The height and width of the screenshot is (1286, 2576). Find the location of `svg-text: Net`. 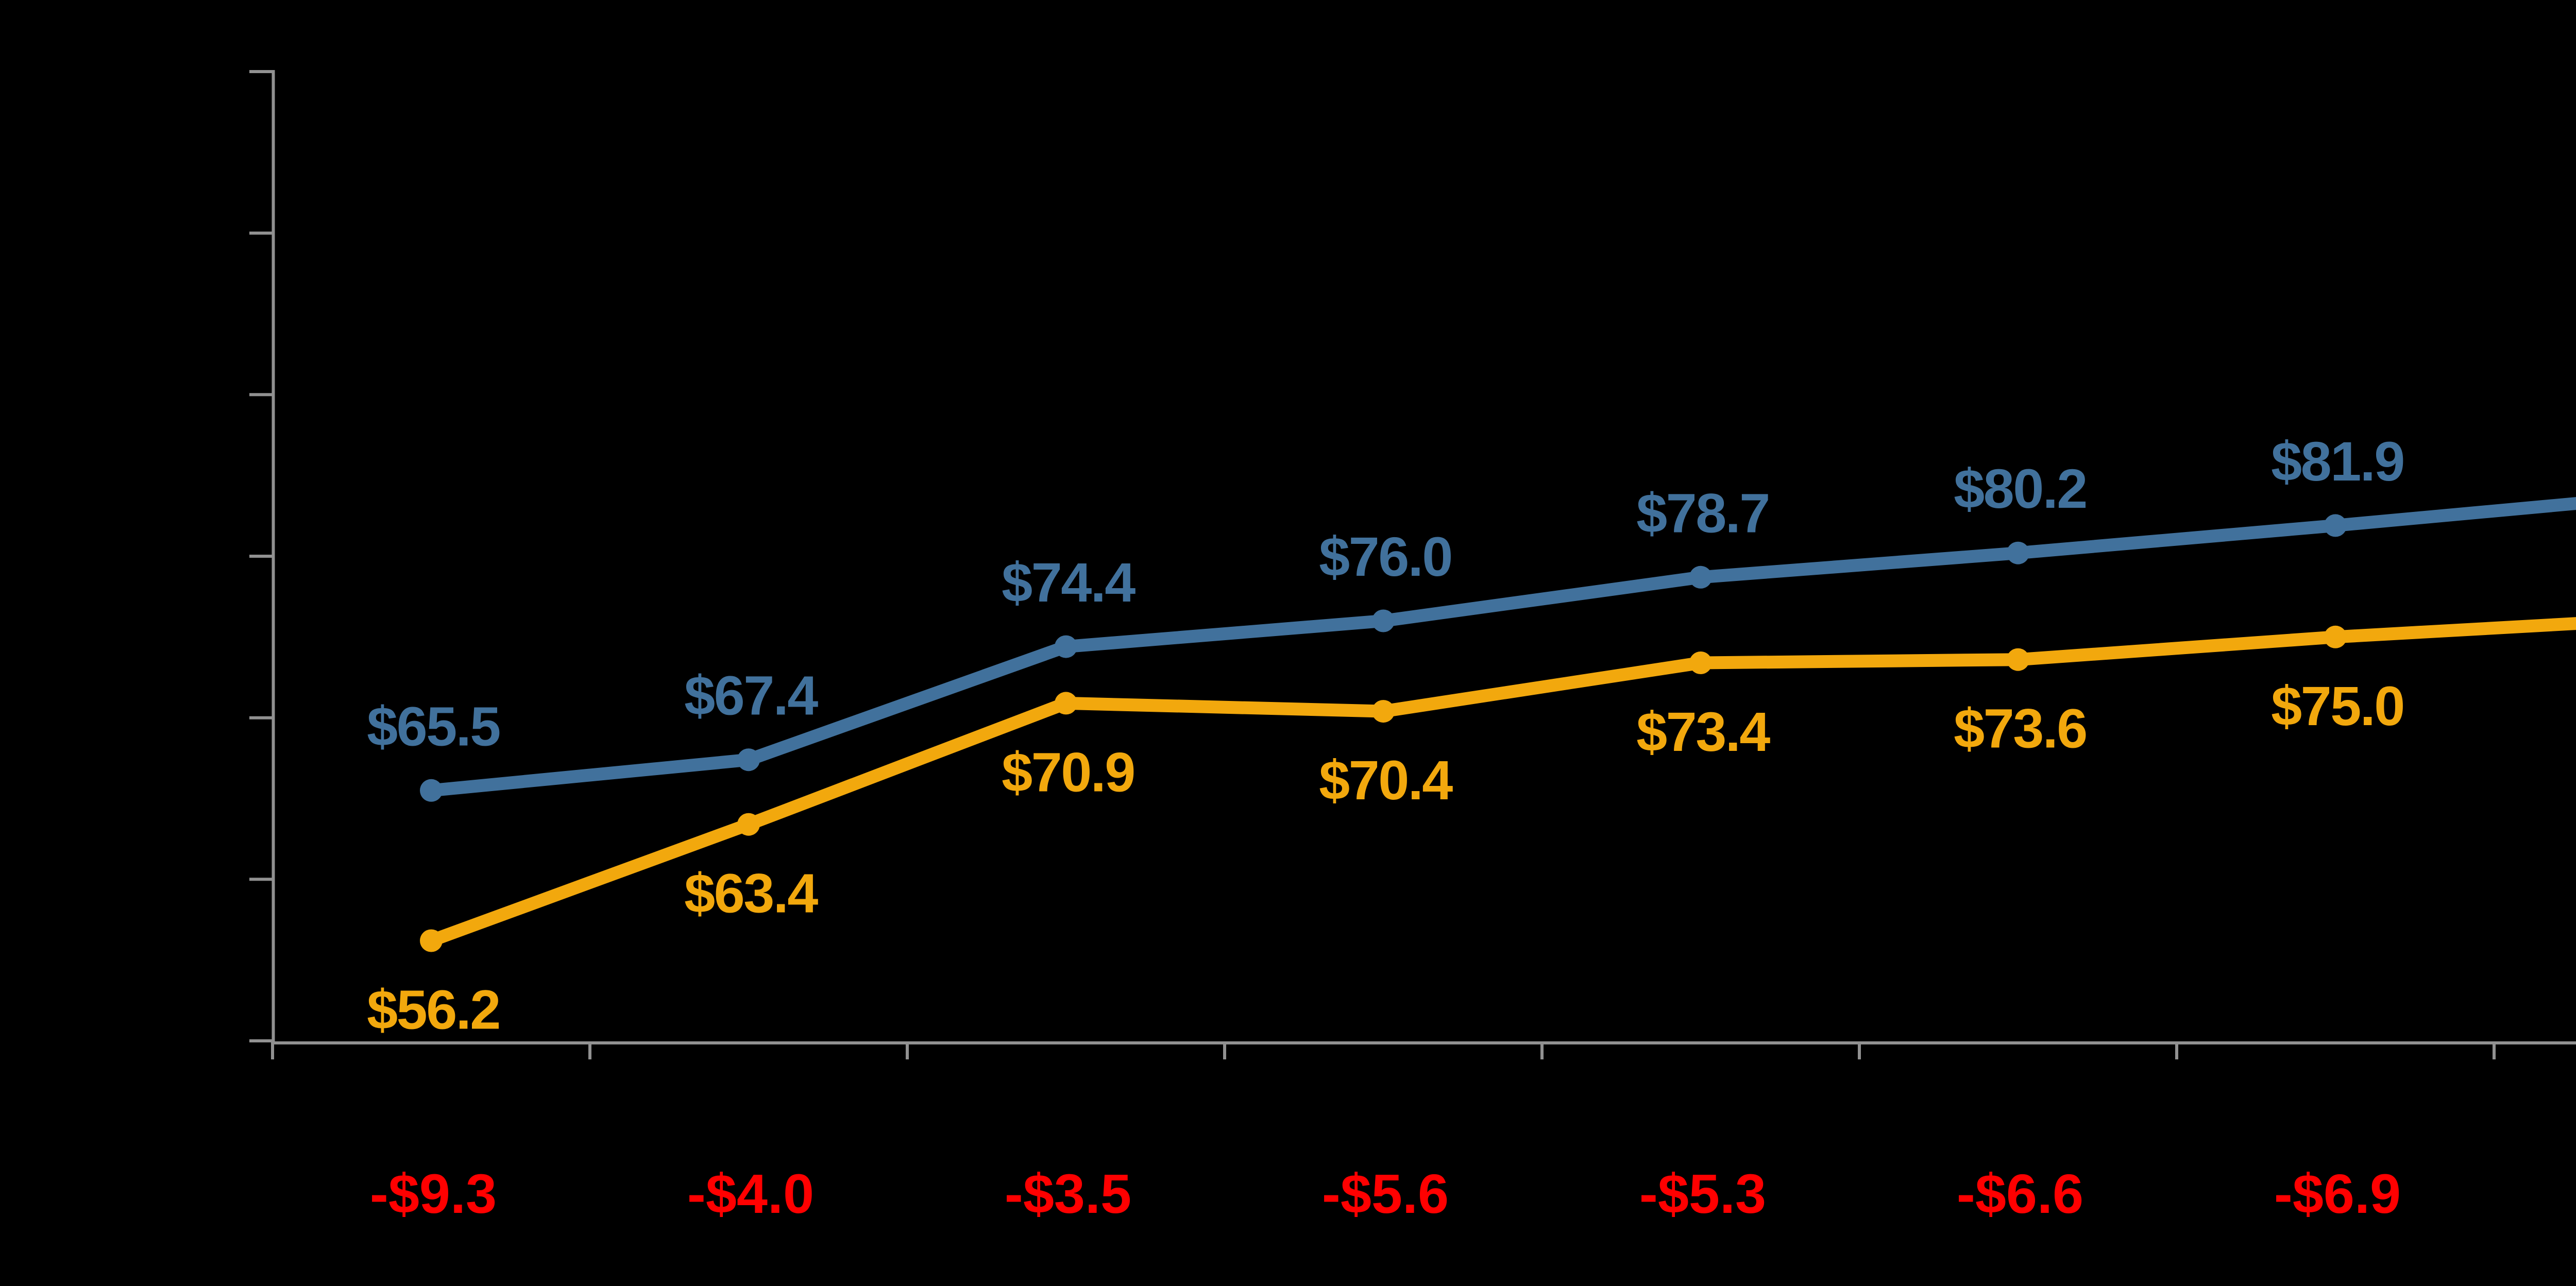

svg-text: Net is located at coordinates (227, 1184).